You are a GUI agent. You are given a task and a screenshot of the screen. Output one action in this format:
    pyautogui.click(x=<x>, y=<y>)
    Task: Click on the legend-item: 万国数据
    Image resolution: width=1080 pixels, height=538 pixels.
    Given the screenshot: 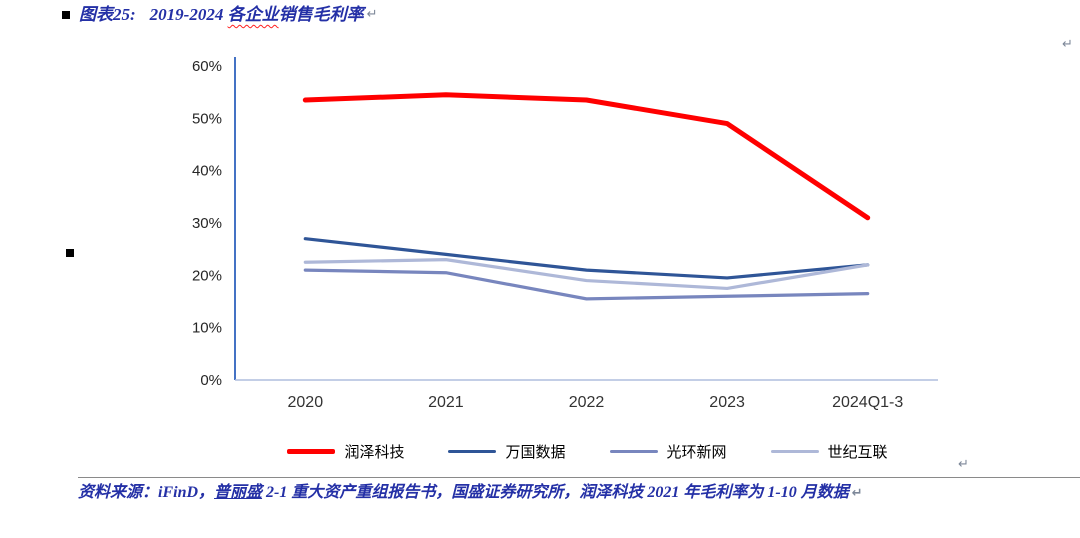 What is the action you would take?
    pyautogui.click(x=507, y=451)
    